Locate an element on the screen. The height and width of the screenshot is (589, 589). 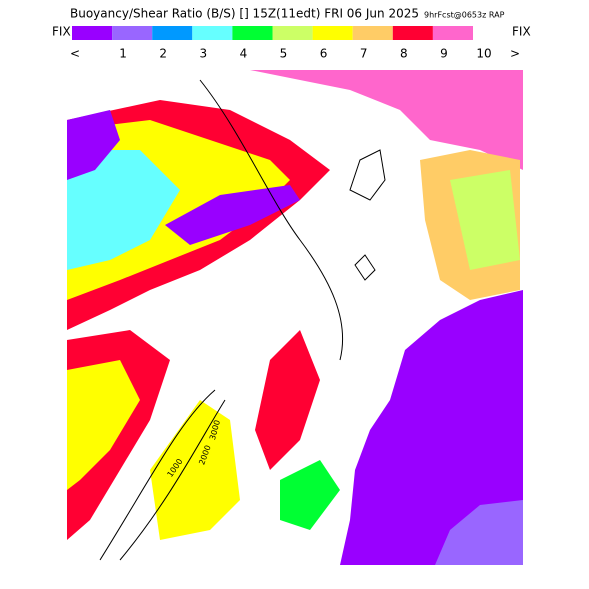
colorbar-tick-label: 3 is located at coordinates (203, 54).